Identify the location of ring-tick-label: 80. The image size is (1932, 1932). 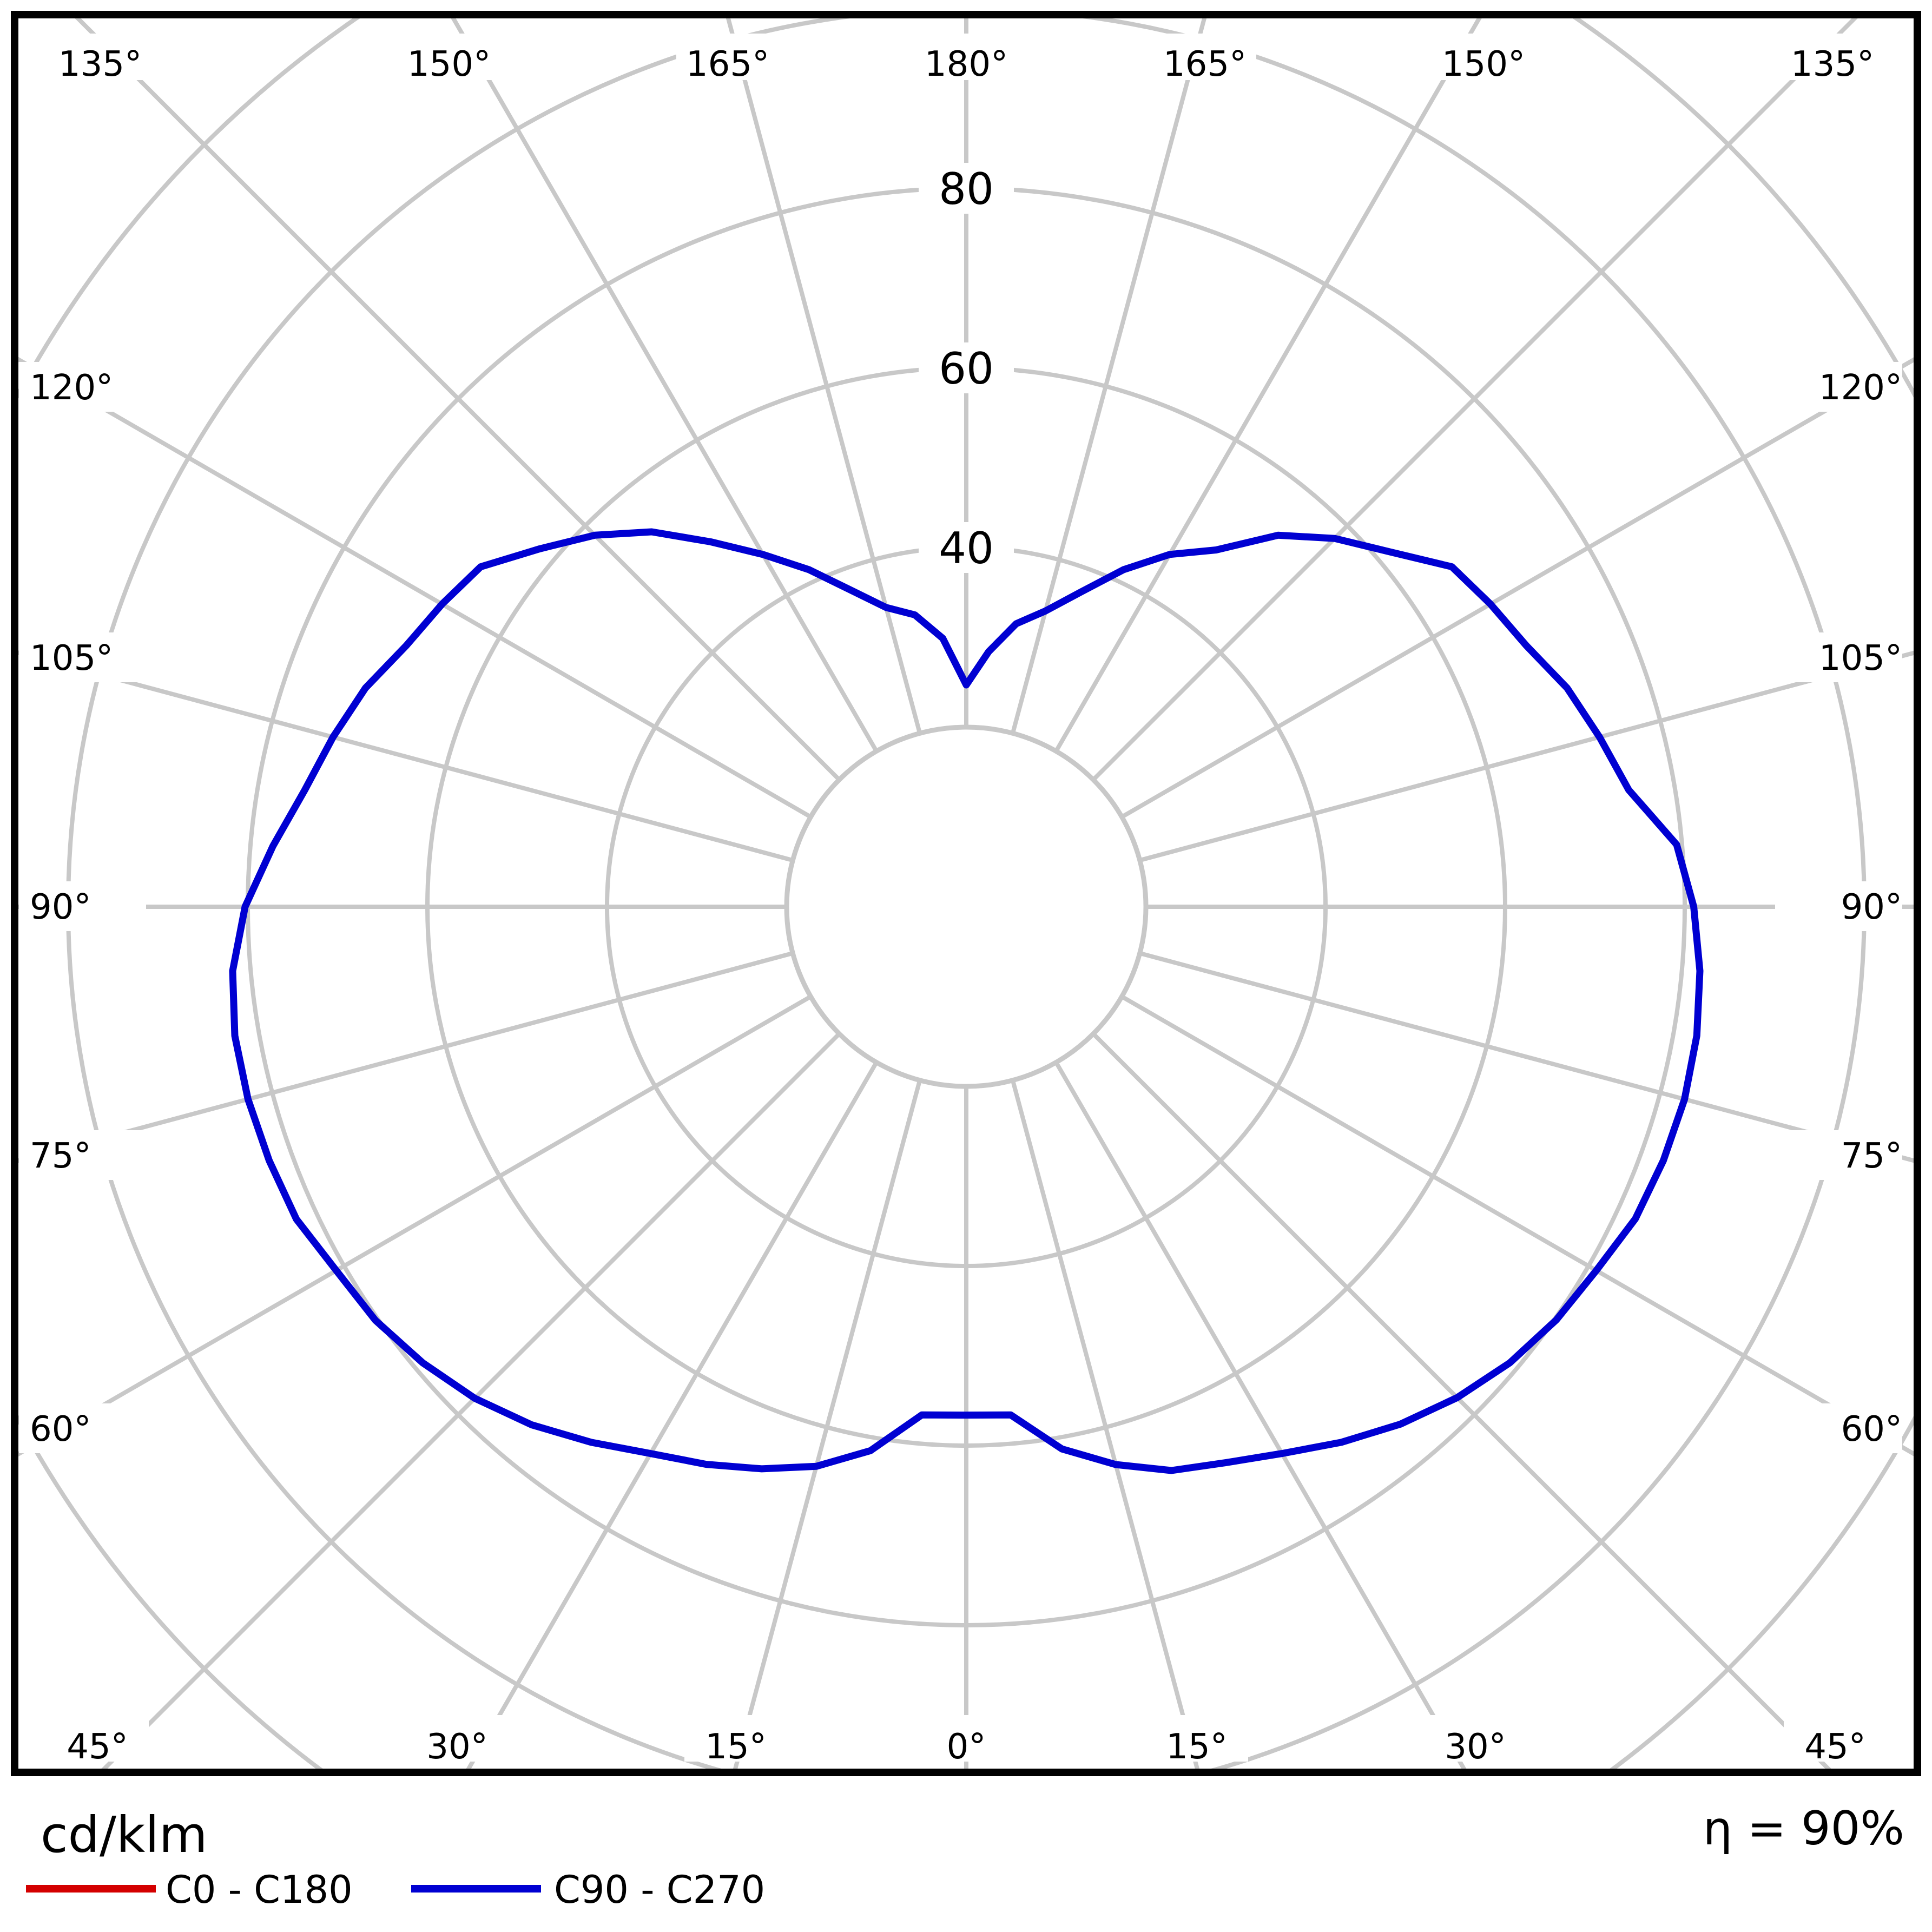
(966, 189).